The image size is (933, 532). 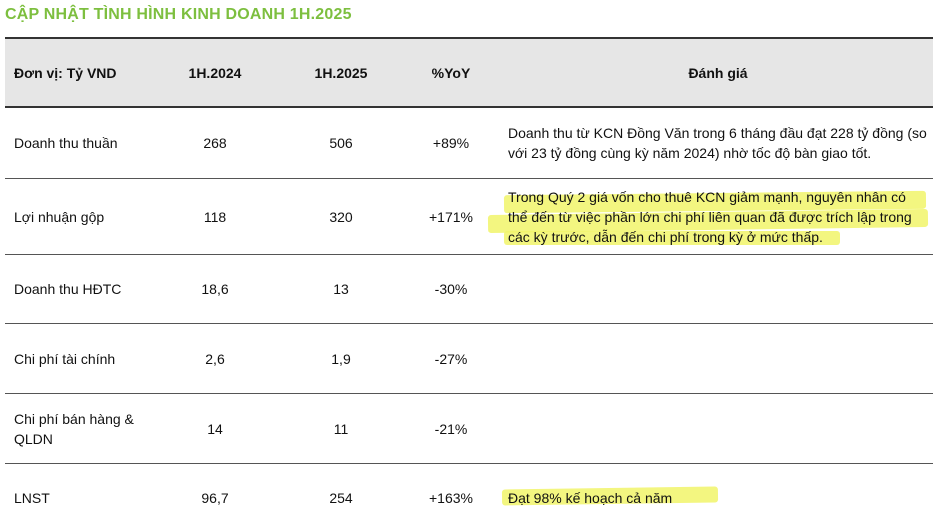 I want to click on value-1h2024: 2,6, so click(x=215, y=358).